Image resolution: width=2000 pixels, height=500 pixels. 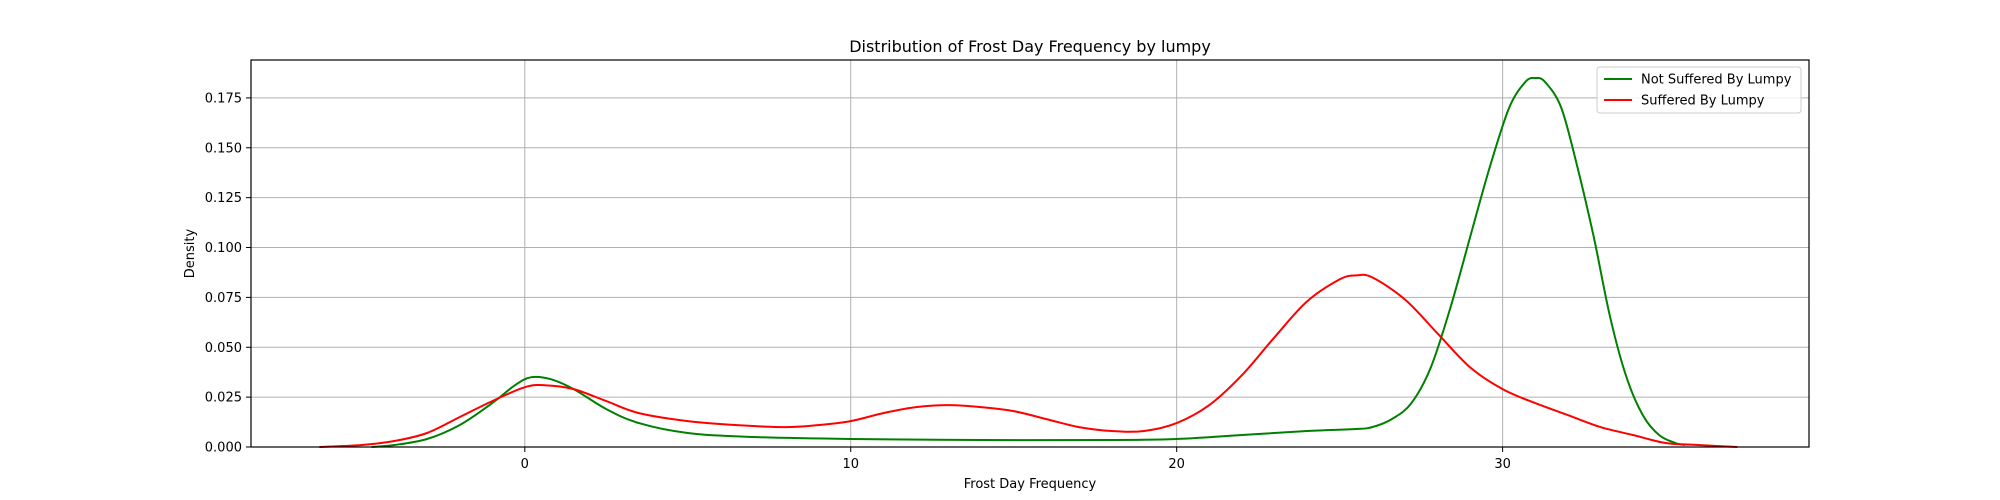 I want to click on legend-label-0: Not Suffered By Lumpy, so click(x=1716, y=80).